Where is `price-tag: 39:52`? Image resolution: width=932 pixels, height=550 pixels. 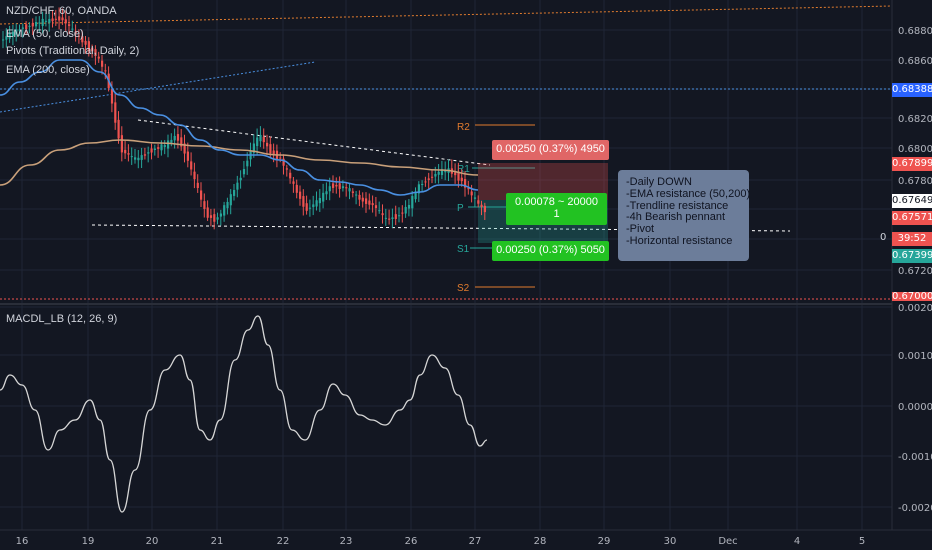
price-tag: 39:52 is located at coordinates (912, 239).